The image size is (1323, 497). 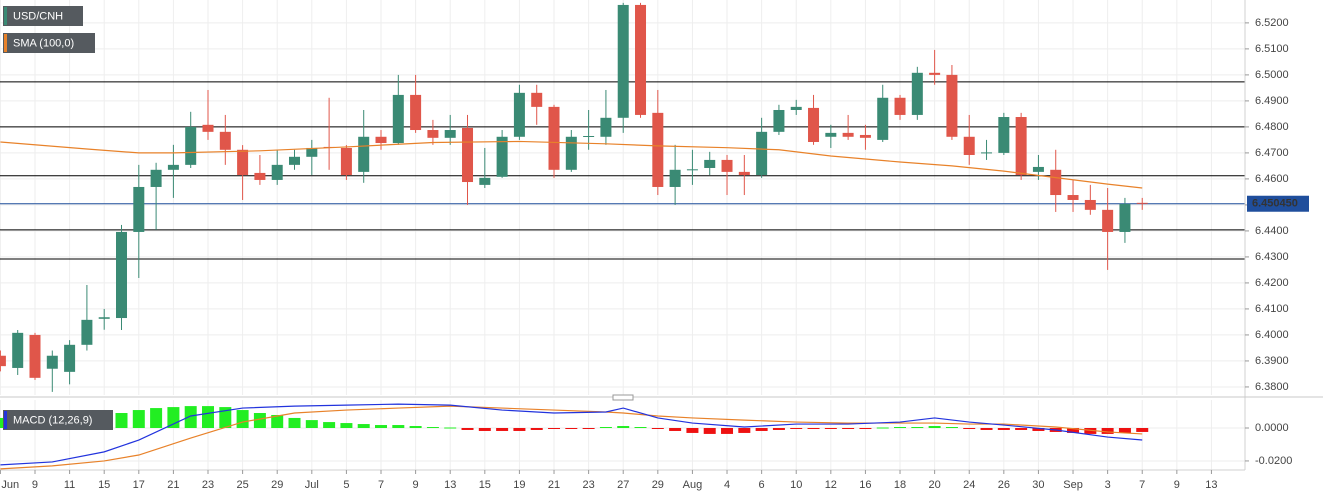 I want to click on x-tick-label: 26, so click(x=1004, y=485).